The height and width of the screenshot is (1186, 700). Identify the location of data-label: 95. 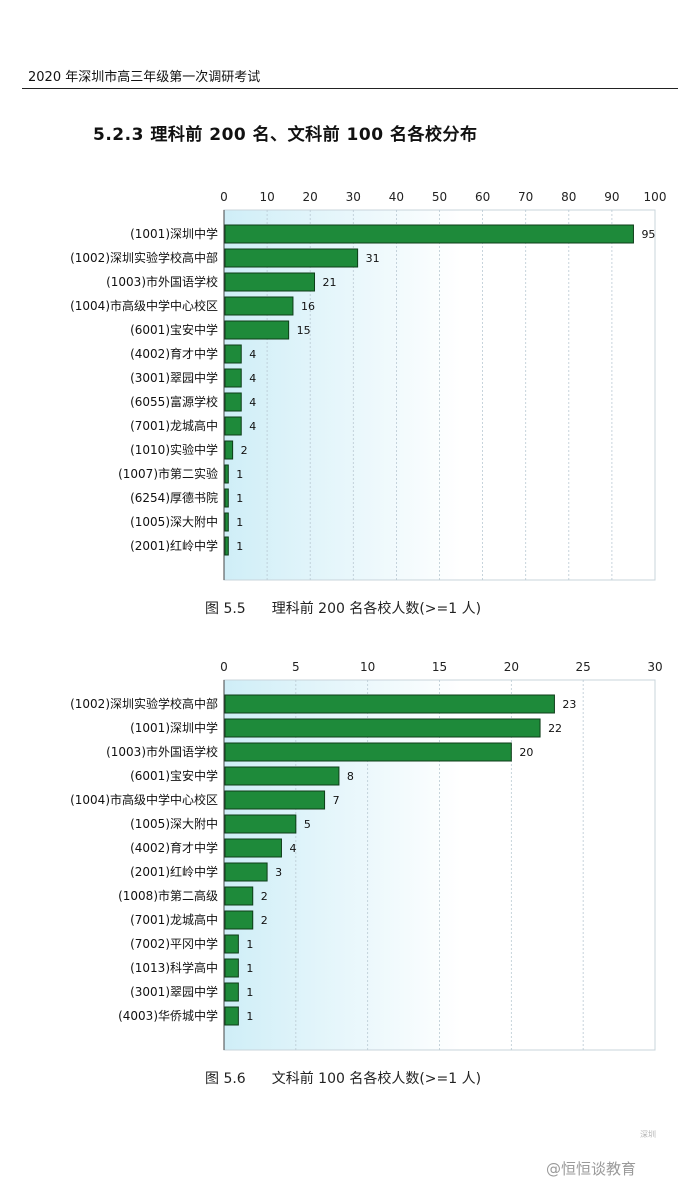
(648, 234).